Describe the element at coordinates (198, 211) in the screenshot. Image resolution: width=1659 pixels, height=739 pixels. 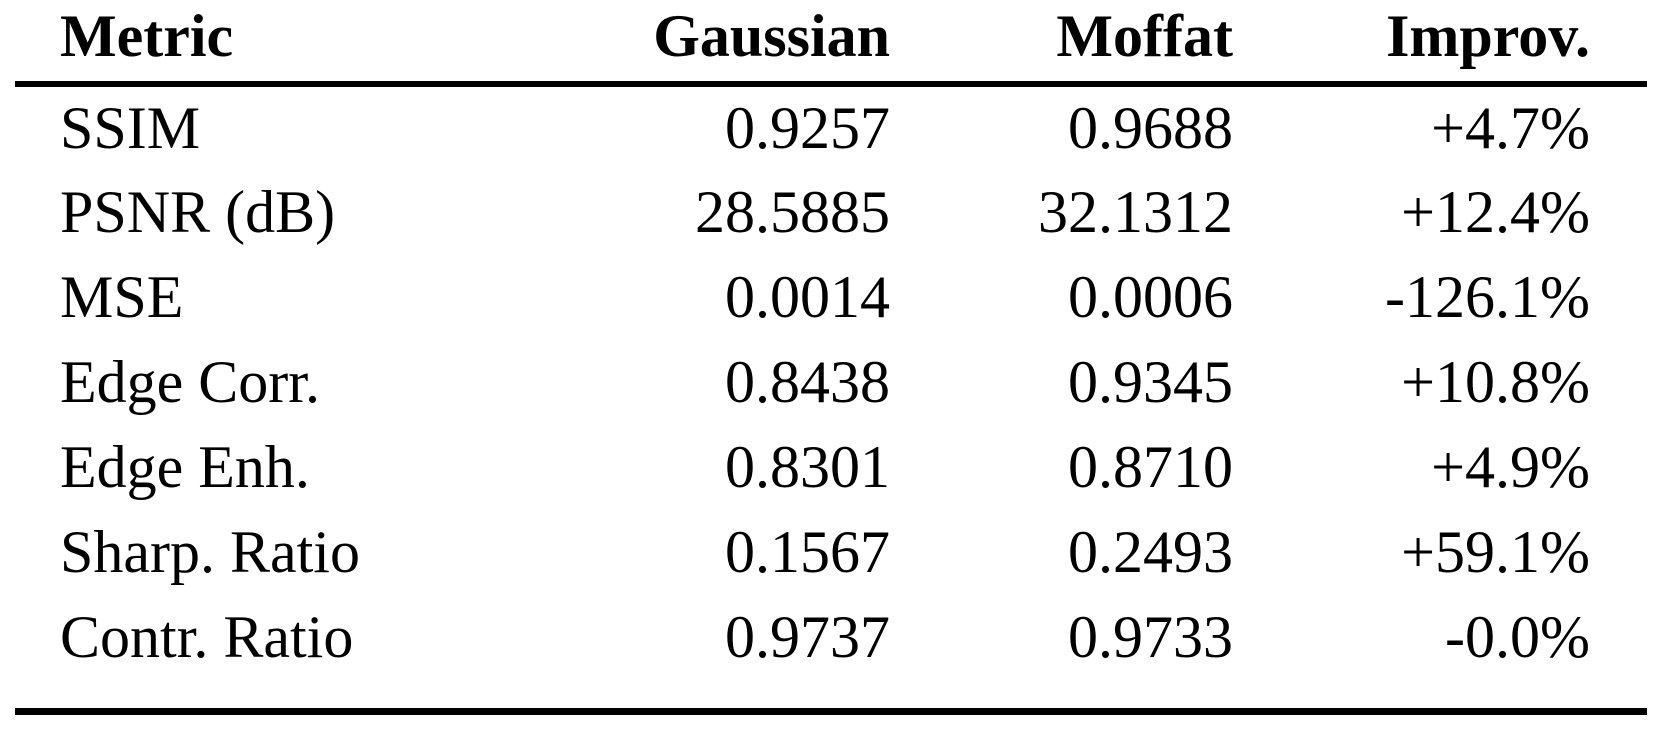
I see `cell-metric-label: PSNR (dB)` at that location.